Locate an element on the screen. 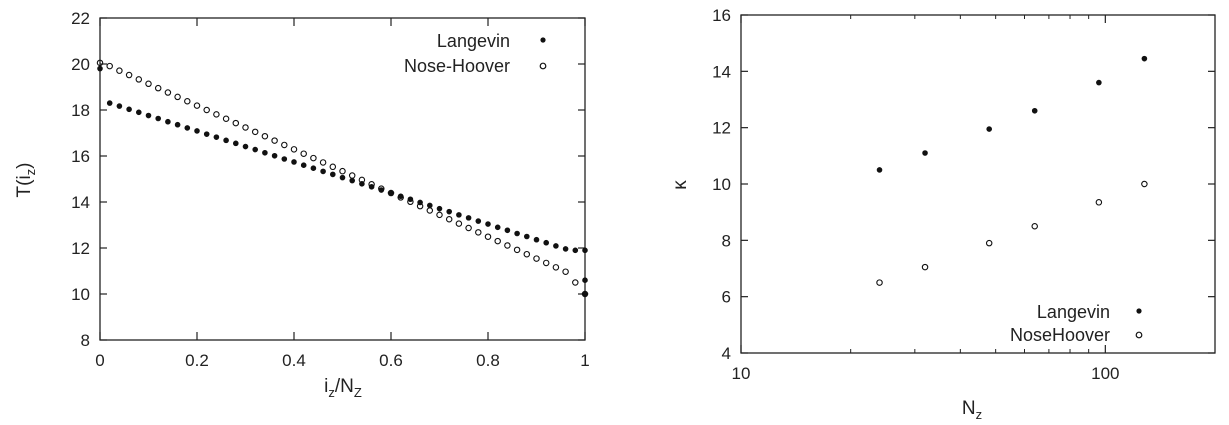 The width and height of the screenshot is (1229, 425). legend: Langevin NoseHoover is located at coordinates (1076, 323).